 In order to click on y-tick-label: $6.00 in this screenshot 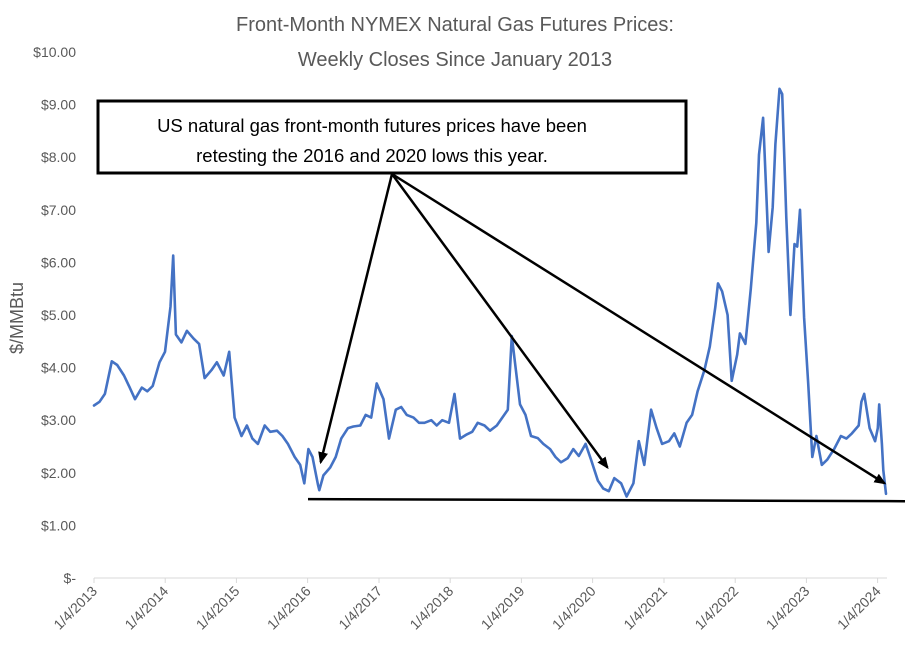, I will do `click(58, 262)`.